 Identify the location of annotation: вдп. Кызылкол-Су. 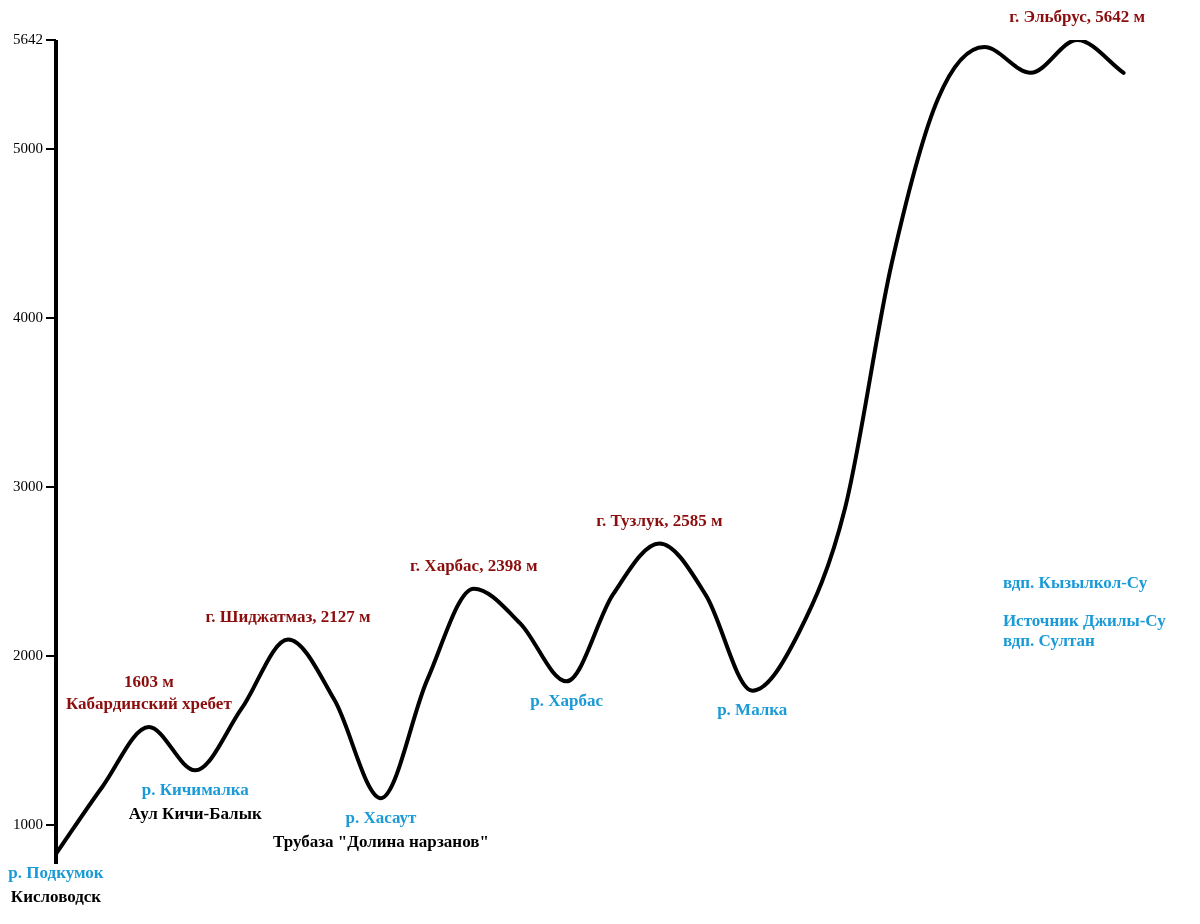
(1075, 583).